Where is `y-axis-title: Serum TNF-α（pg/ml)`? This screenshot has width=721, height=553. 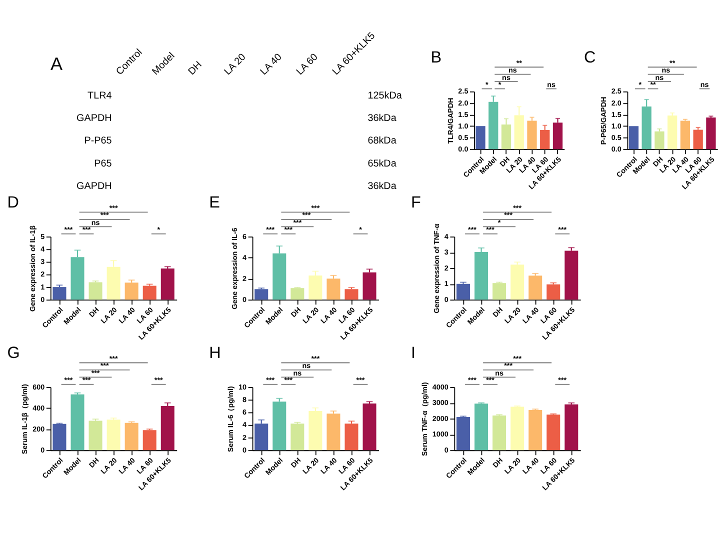 y-axis-title: Serum TNF-α（pg/ml) is located at coordinates (424, 419).